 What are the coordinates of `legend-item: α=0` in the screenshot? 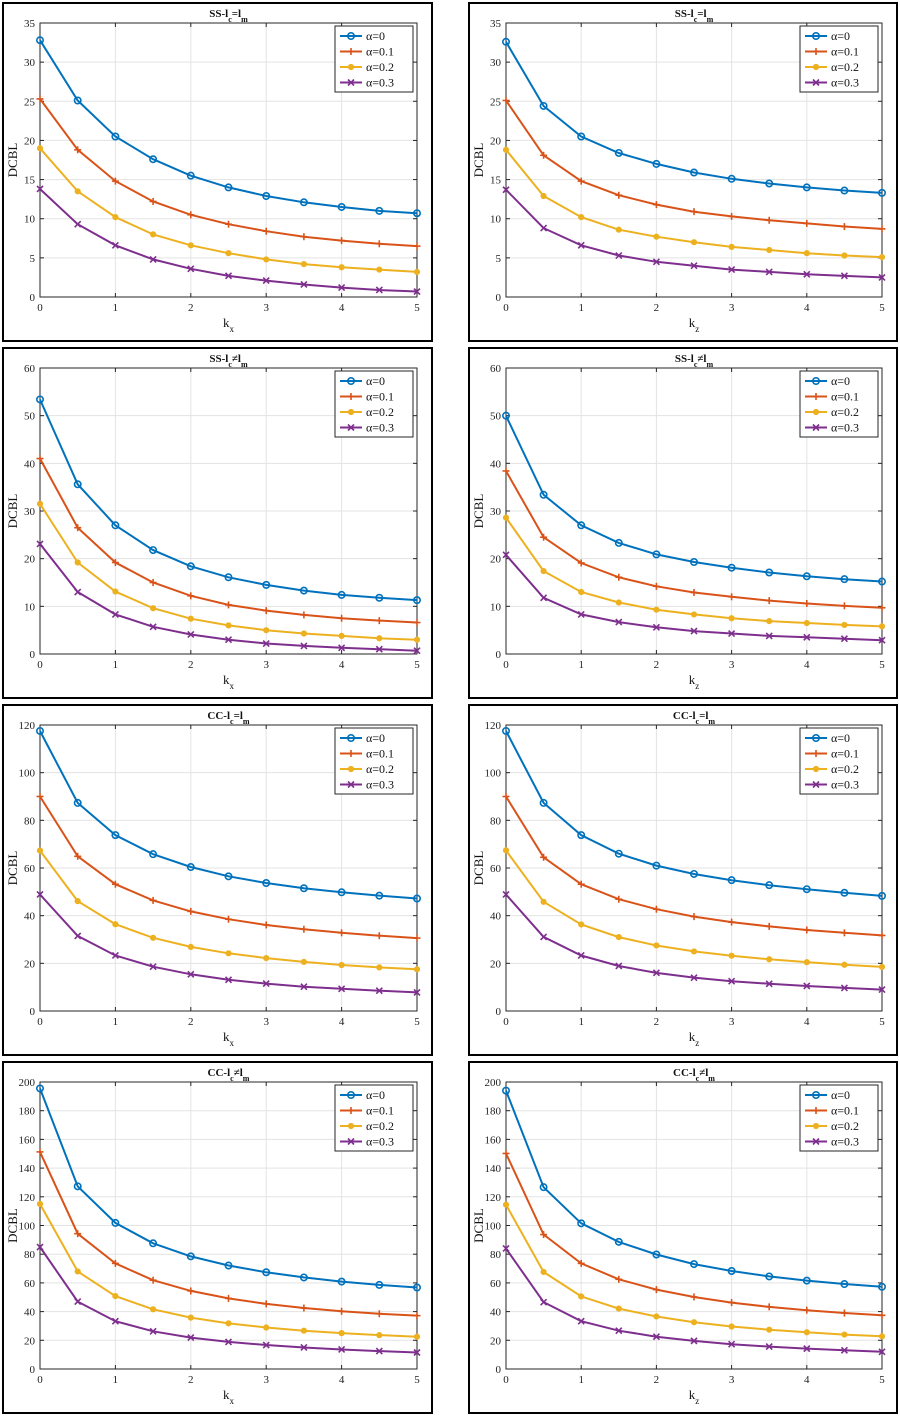 It's located at (827, 36).